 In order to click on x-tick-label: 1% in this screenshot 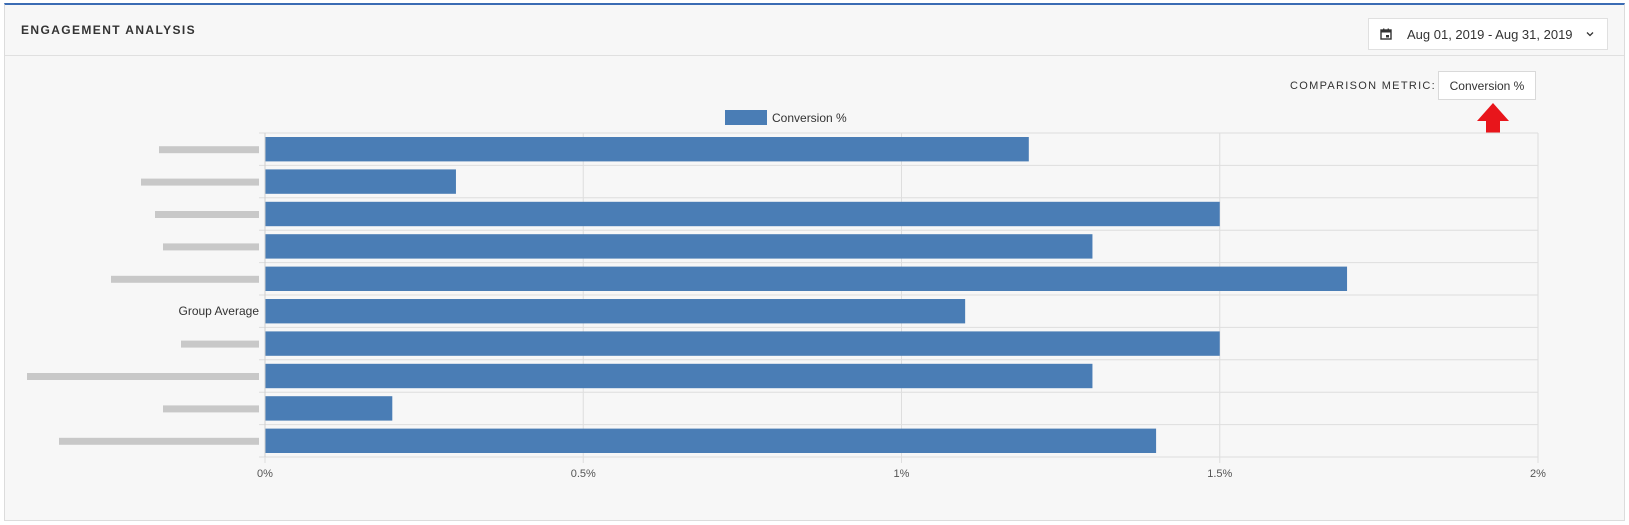, I will do `click(902, 474)`.